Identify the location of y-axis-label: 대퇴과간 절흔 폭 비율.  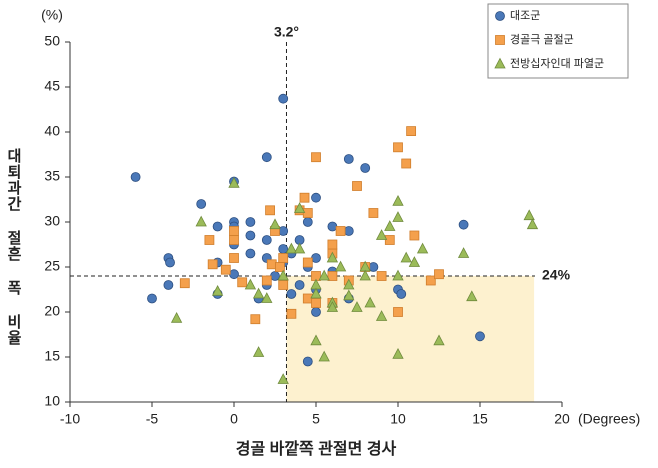
(13, 247).